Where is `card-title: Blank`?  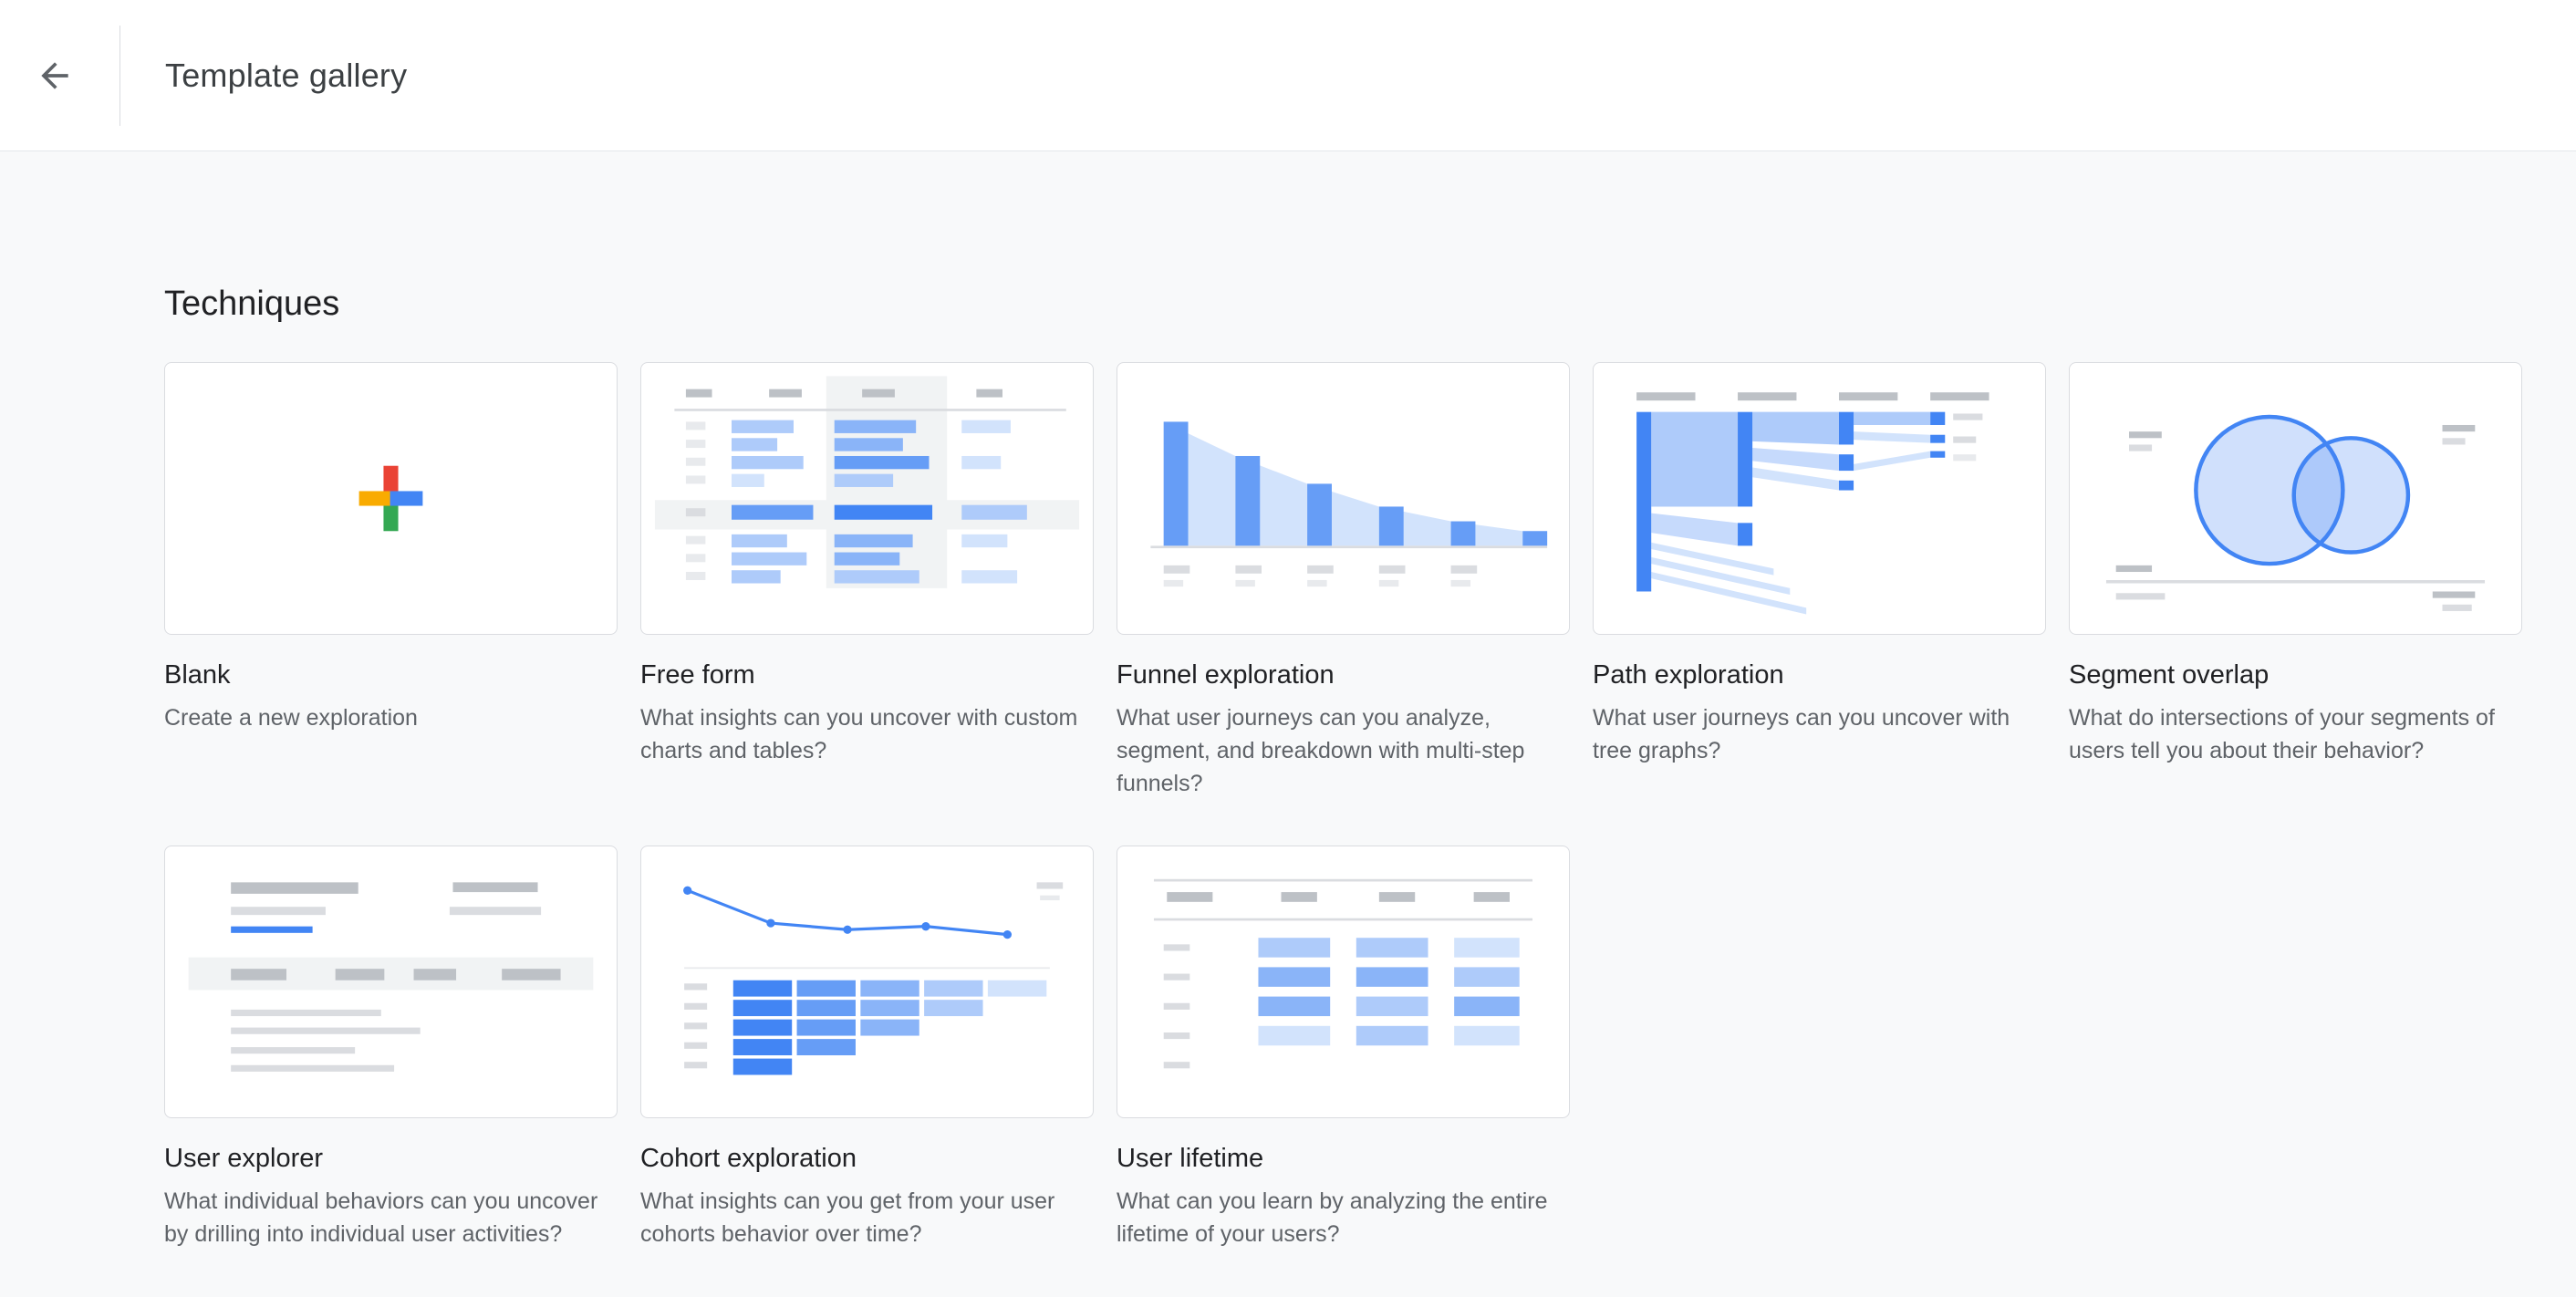
card-title: Blank is located at coordinates (197, 675).